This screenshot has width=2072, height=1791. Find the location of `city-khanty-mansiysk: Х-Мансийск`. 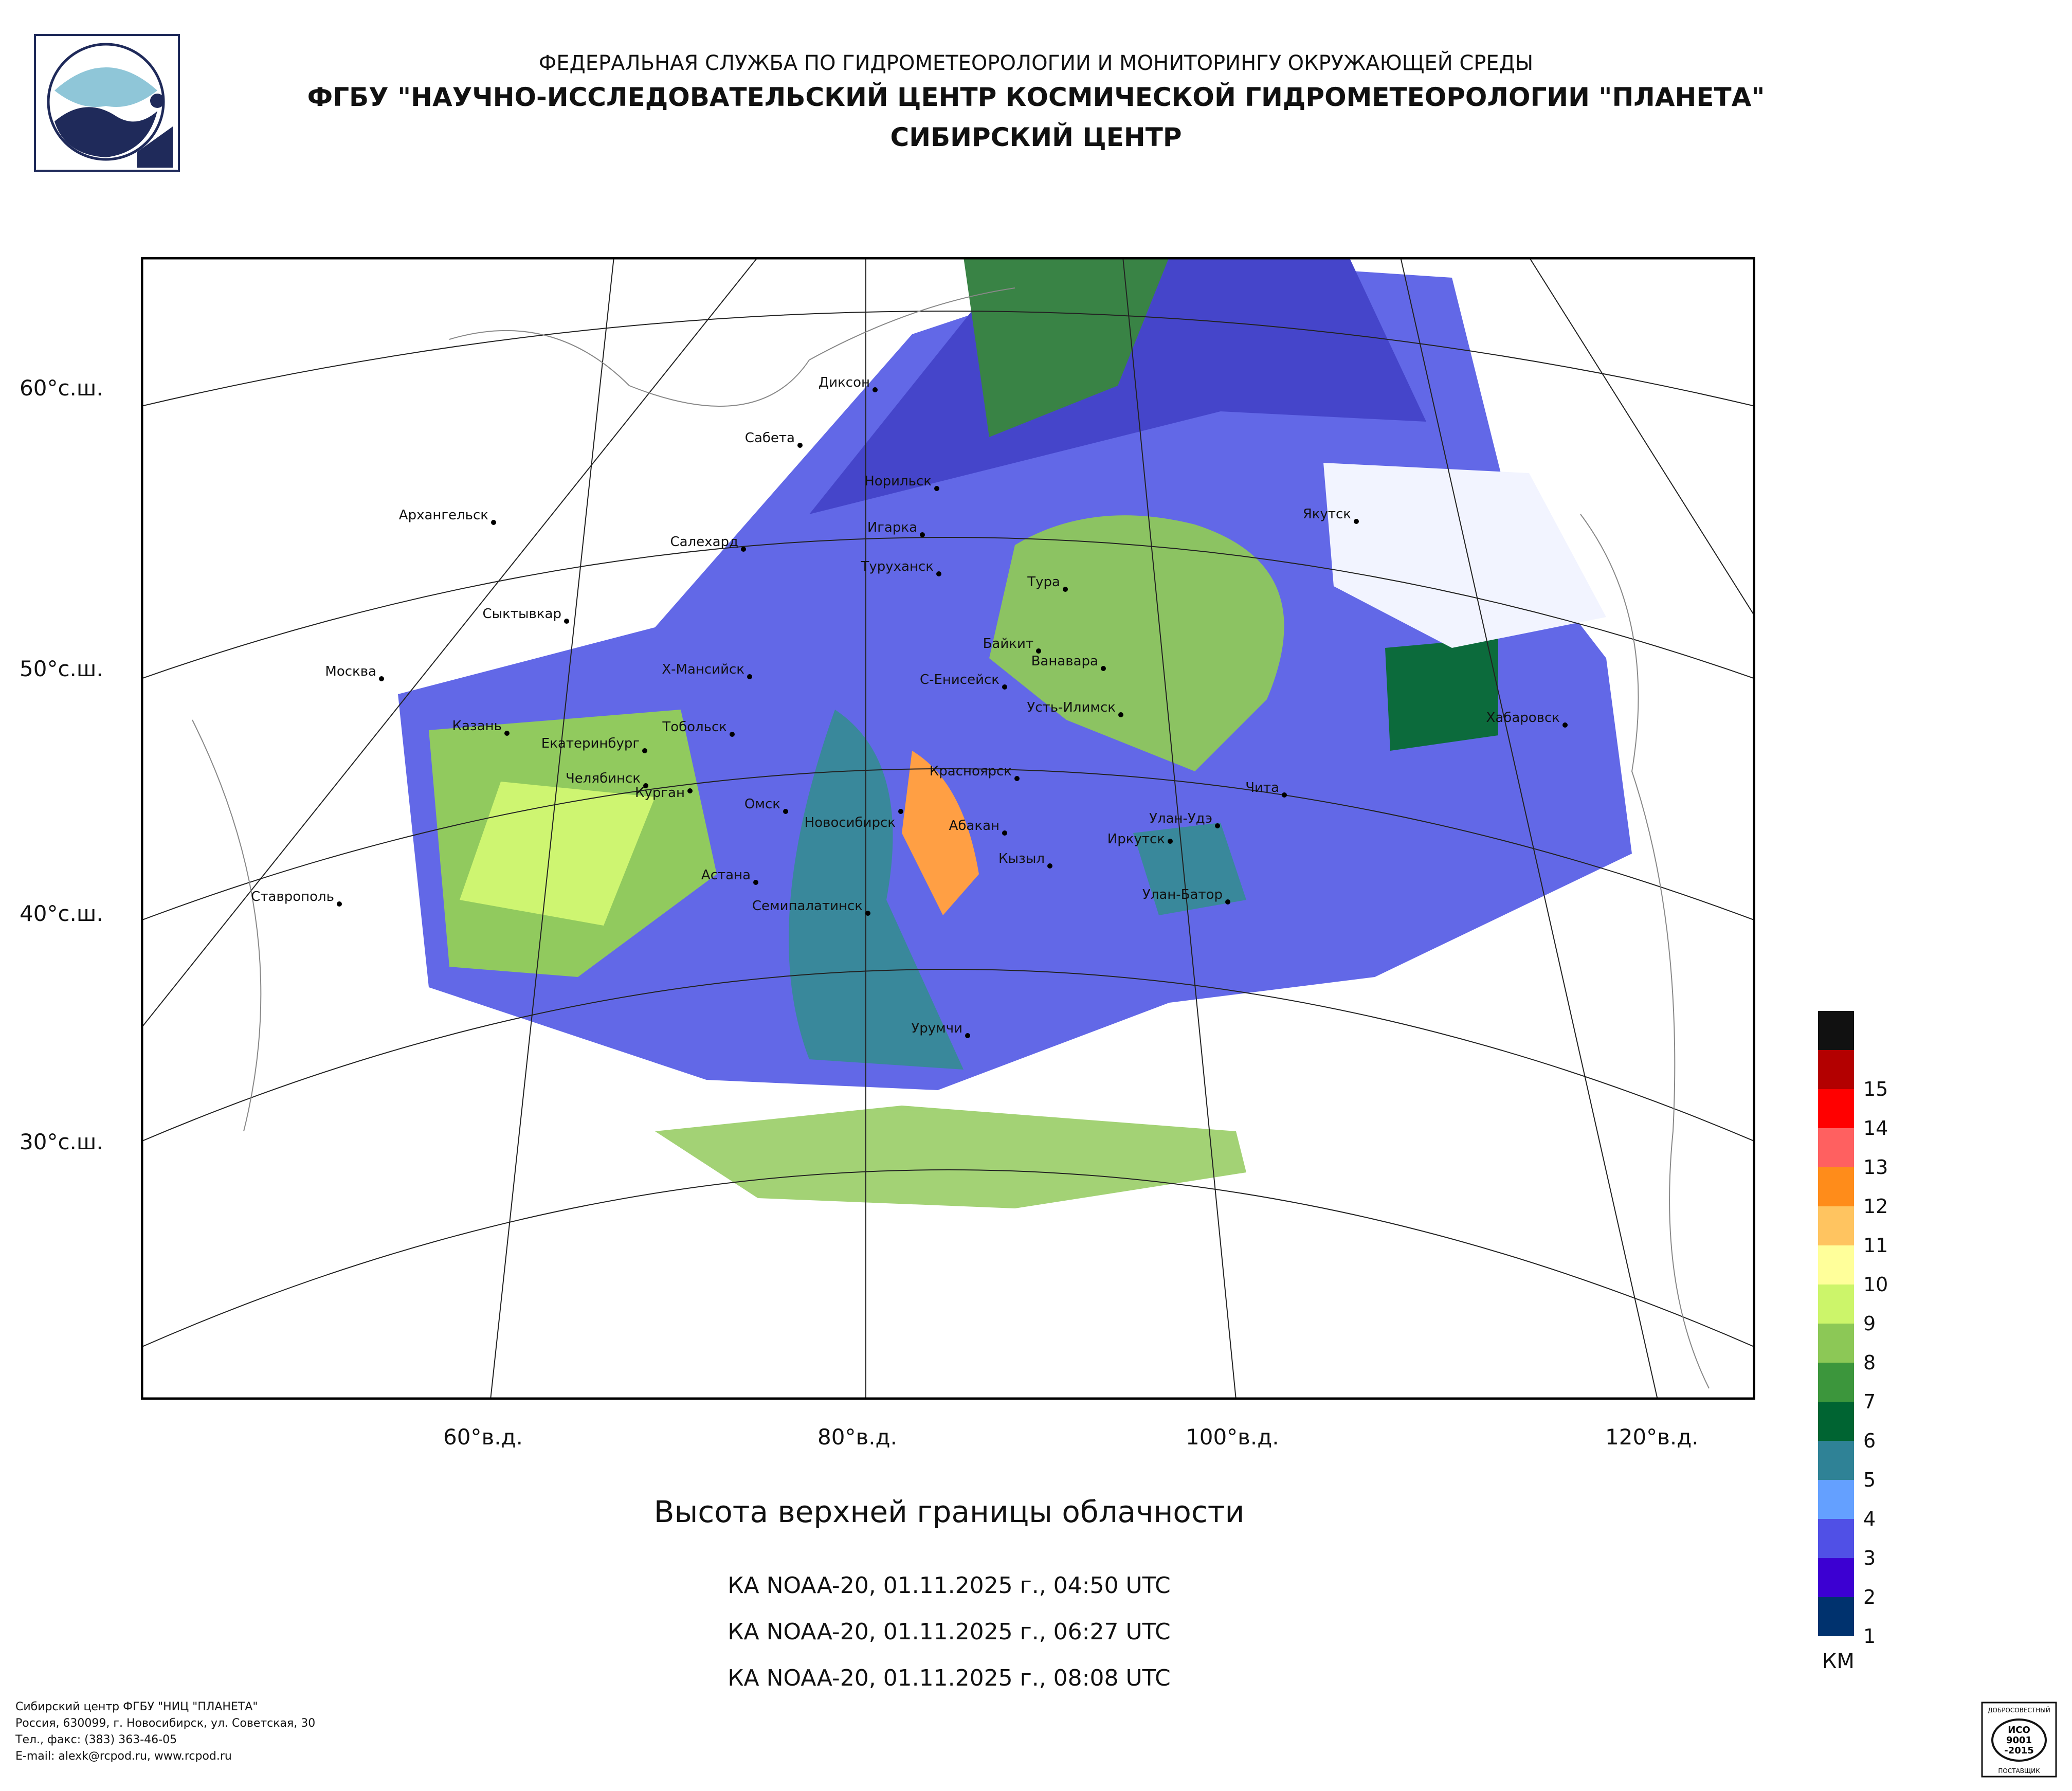

city-khanty-mansiysk: Х-Мансийск is located at coordinates (707, 670).